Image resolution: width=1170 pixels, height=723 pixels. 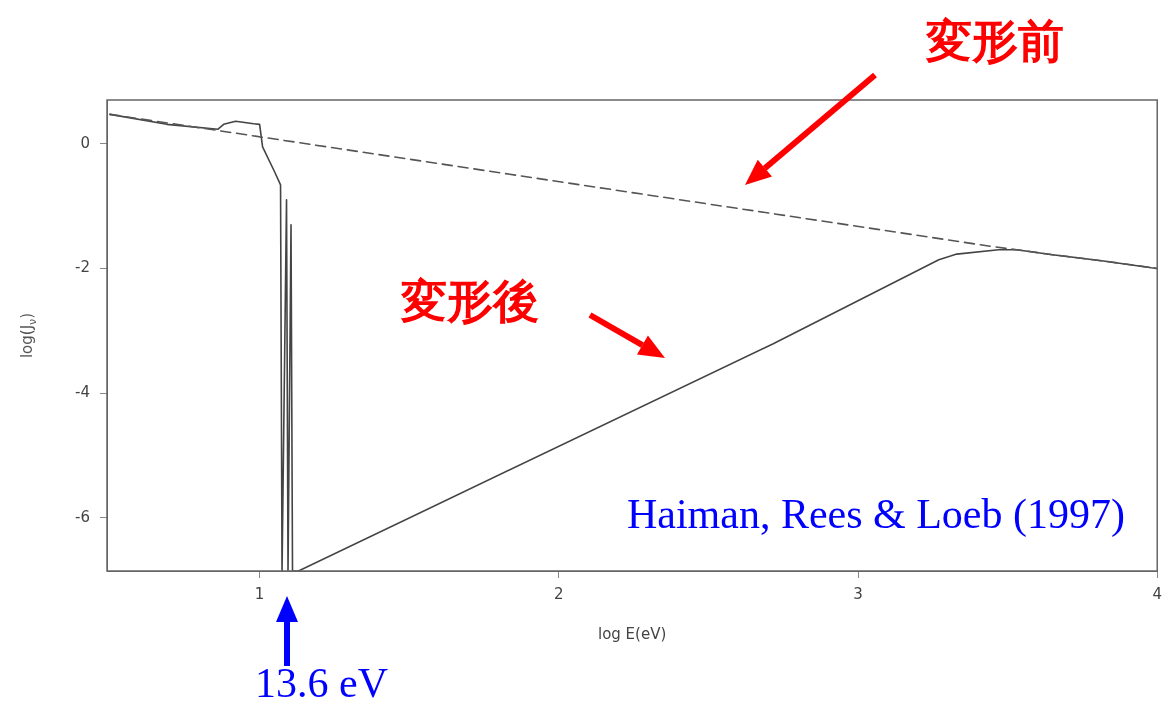 I want to click on y-tick-label: -4, so click(x=82, y=392).